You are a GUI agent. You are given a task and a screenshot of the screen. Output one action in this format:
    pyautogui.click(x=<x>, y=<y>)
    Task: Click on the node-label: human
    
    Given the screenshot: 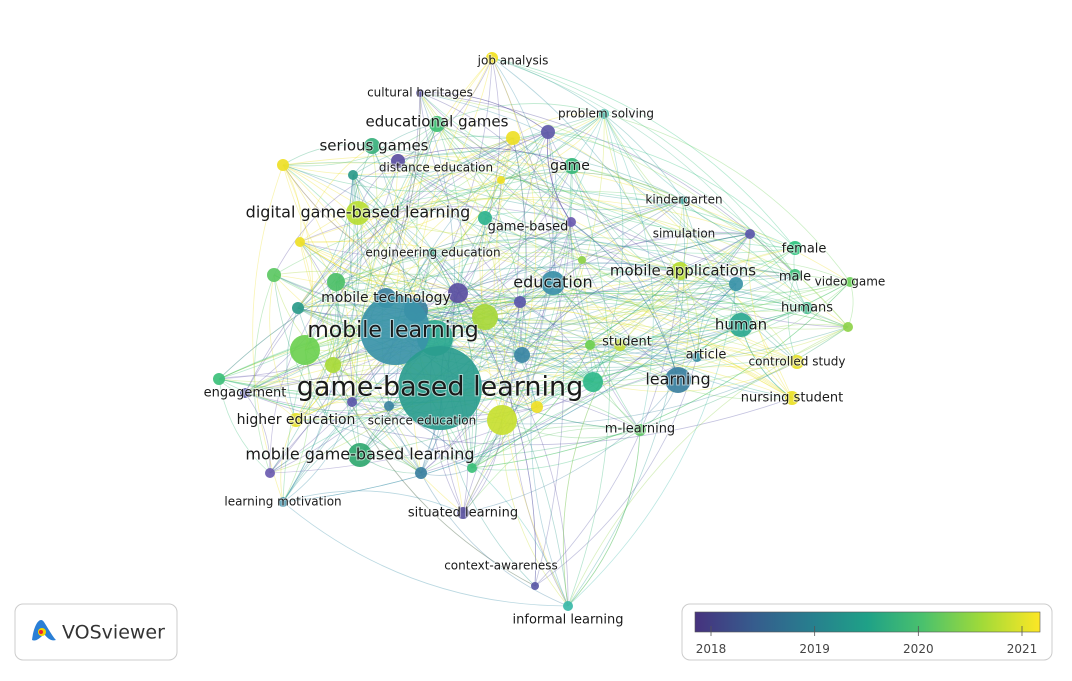 What is the action you would take?
    pyautogui.click(x=741, y=325)
    